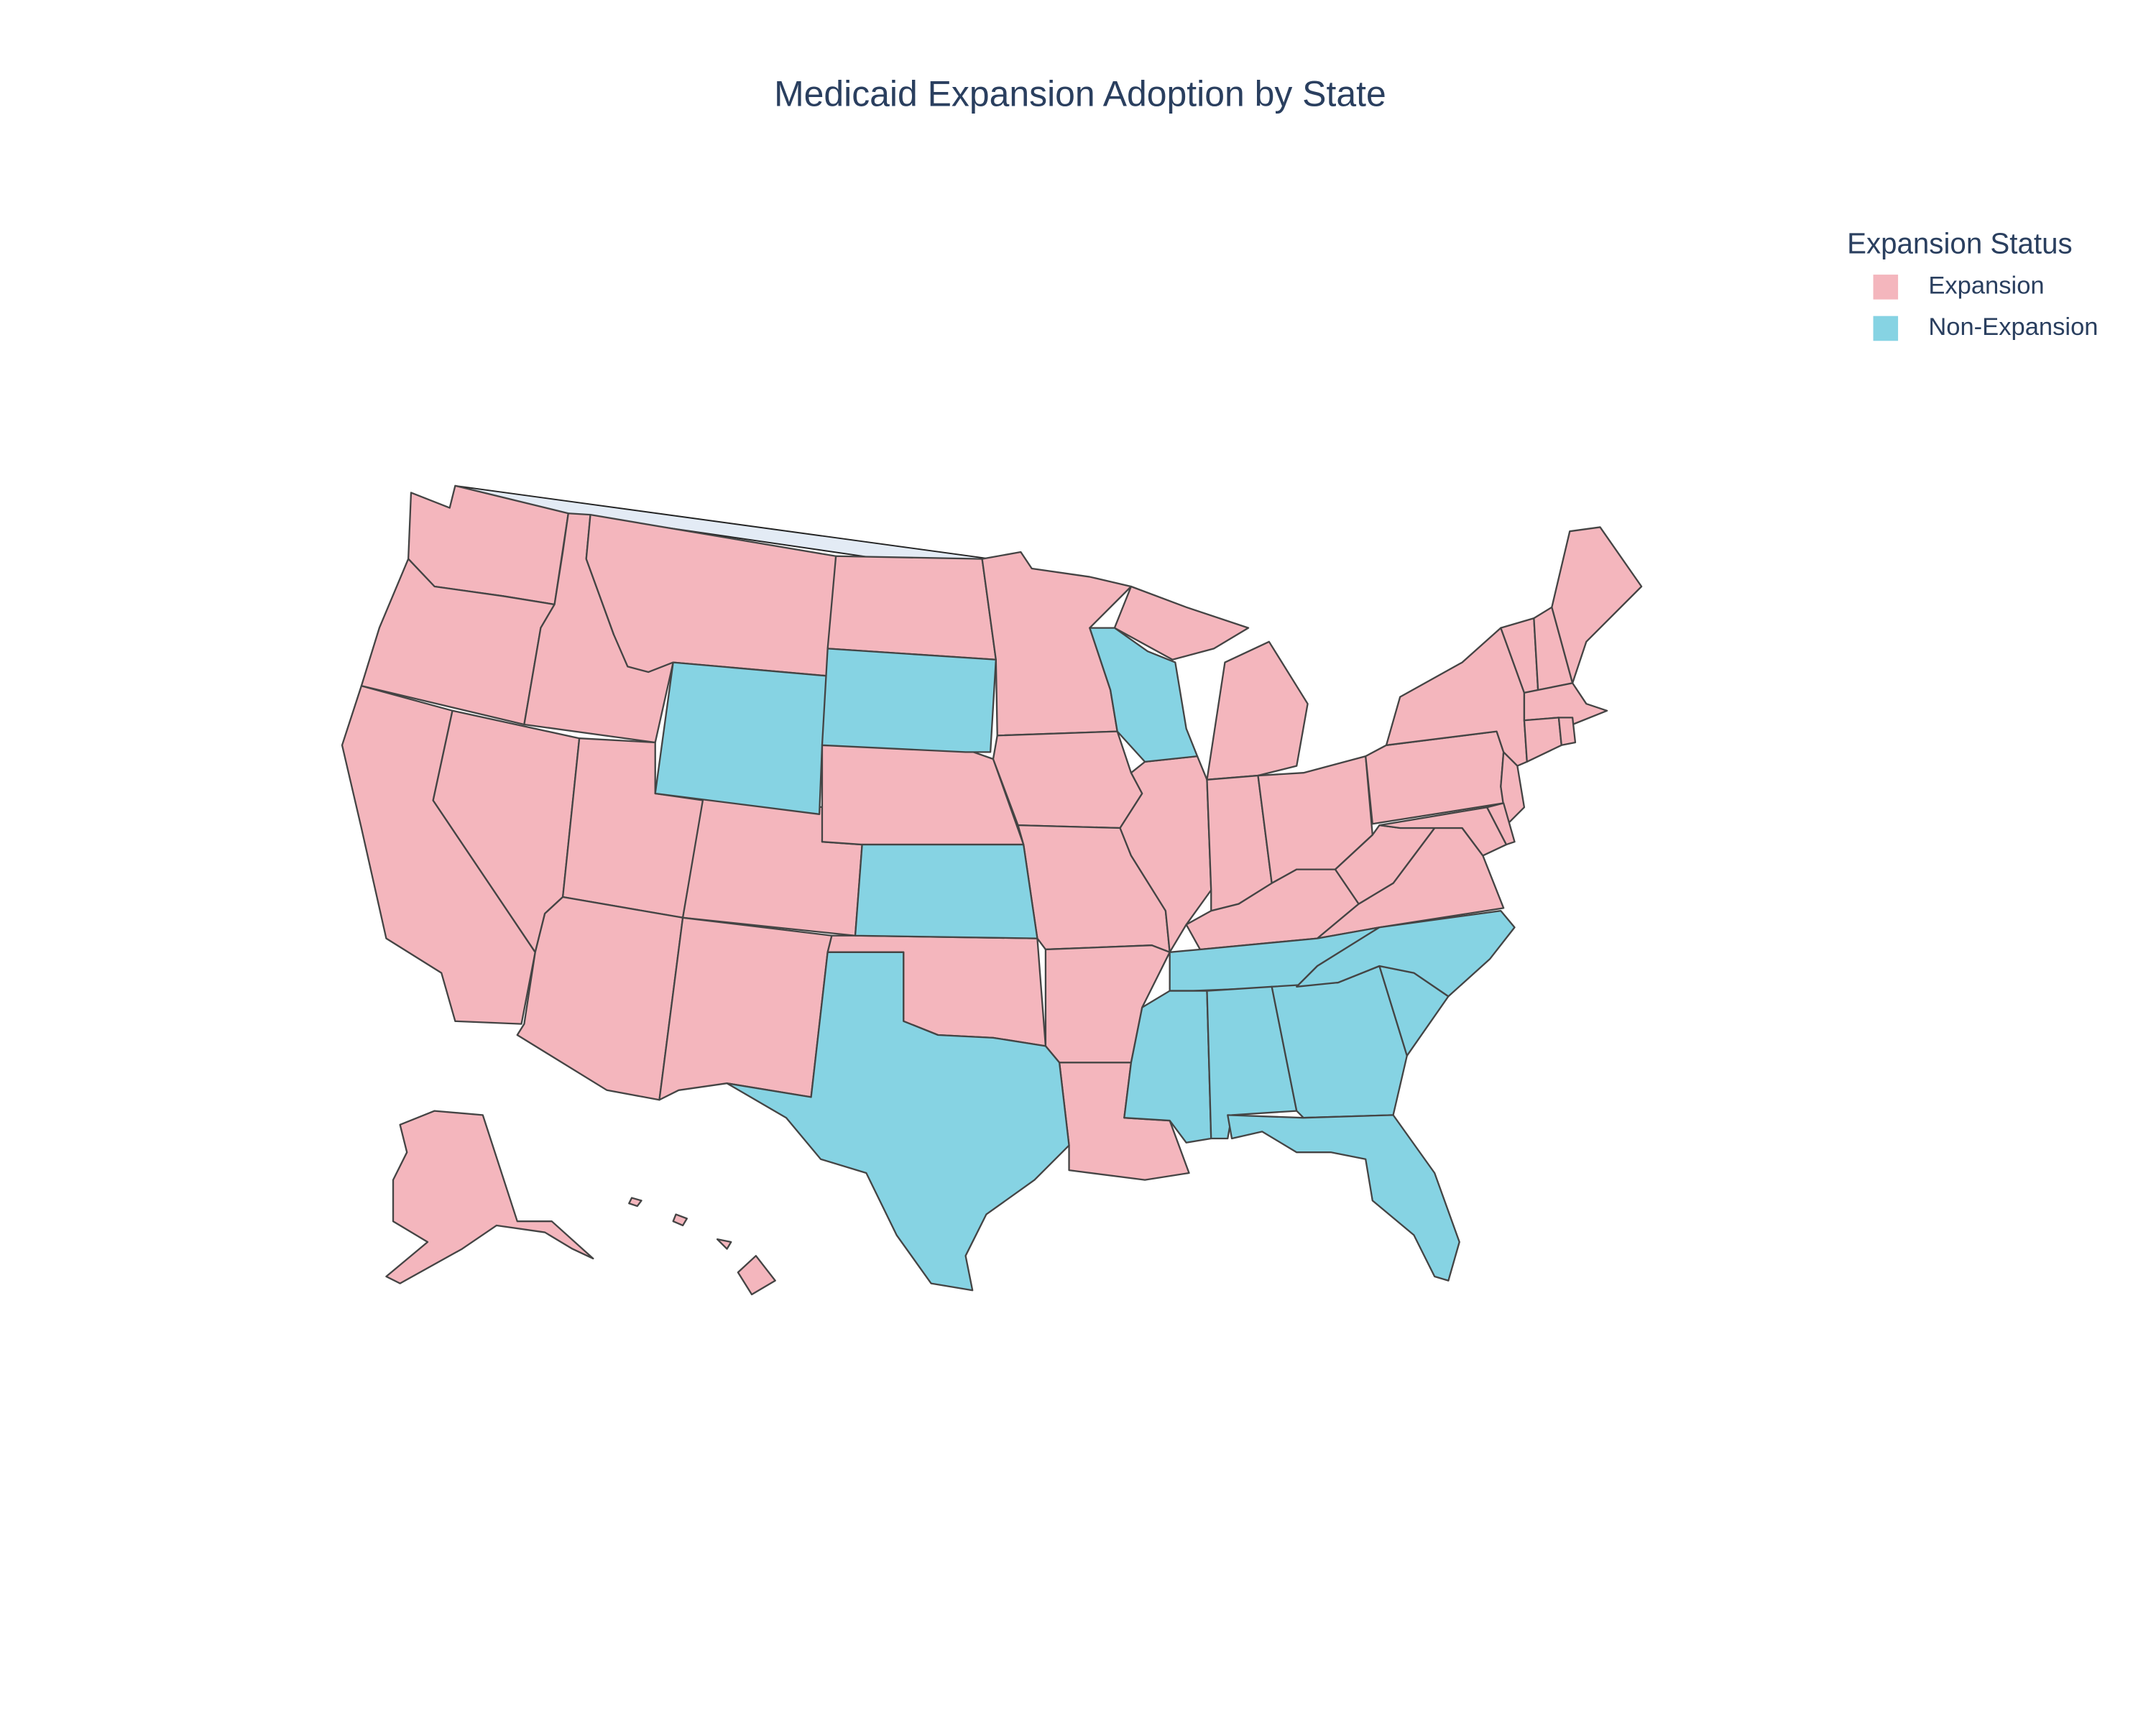 The width and height of the screenshot is (2156, 1725). Describe the element at coordinates (1080, 94) in the screenshot. I see `chart-title: Medicaid Expansion Adoption by State` at that location.